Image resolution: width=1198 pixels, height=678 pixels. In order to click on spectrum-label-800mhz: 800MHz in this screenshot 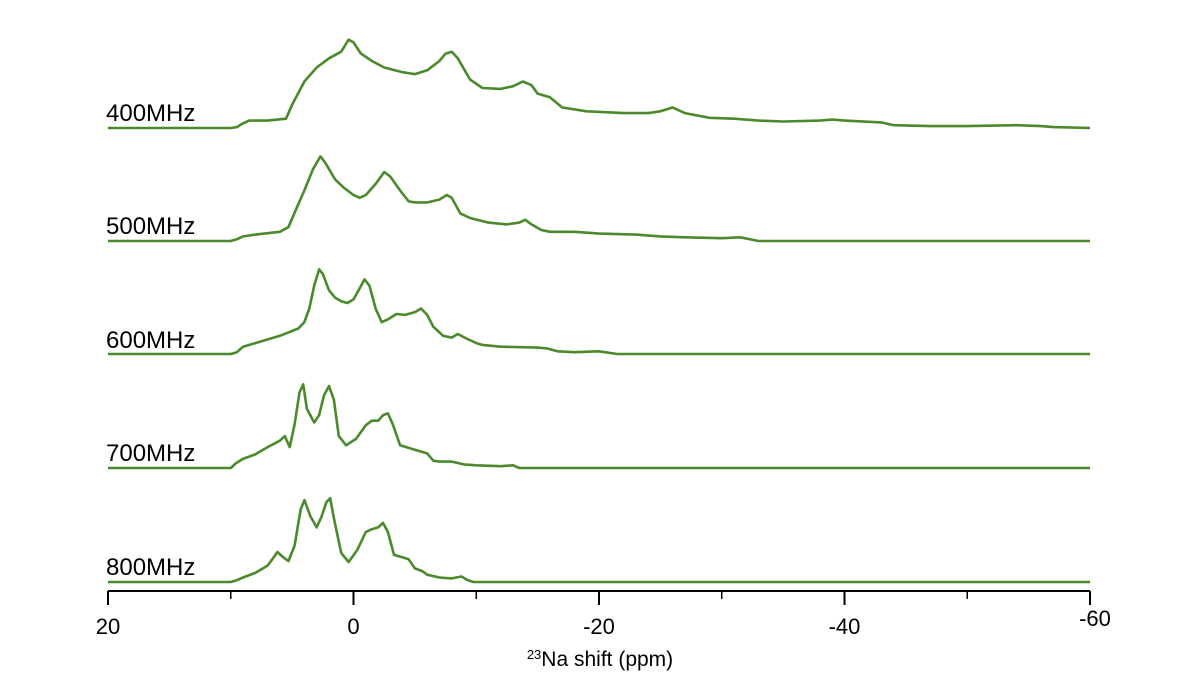, I will do `click(150, 567)`.